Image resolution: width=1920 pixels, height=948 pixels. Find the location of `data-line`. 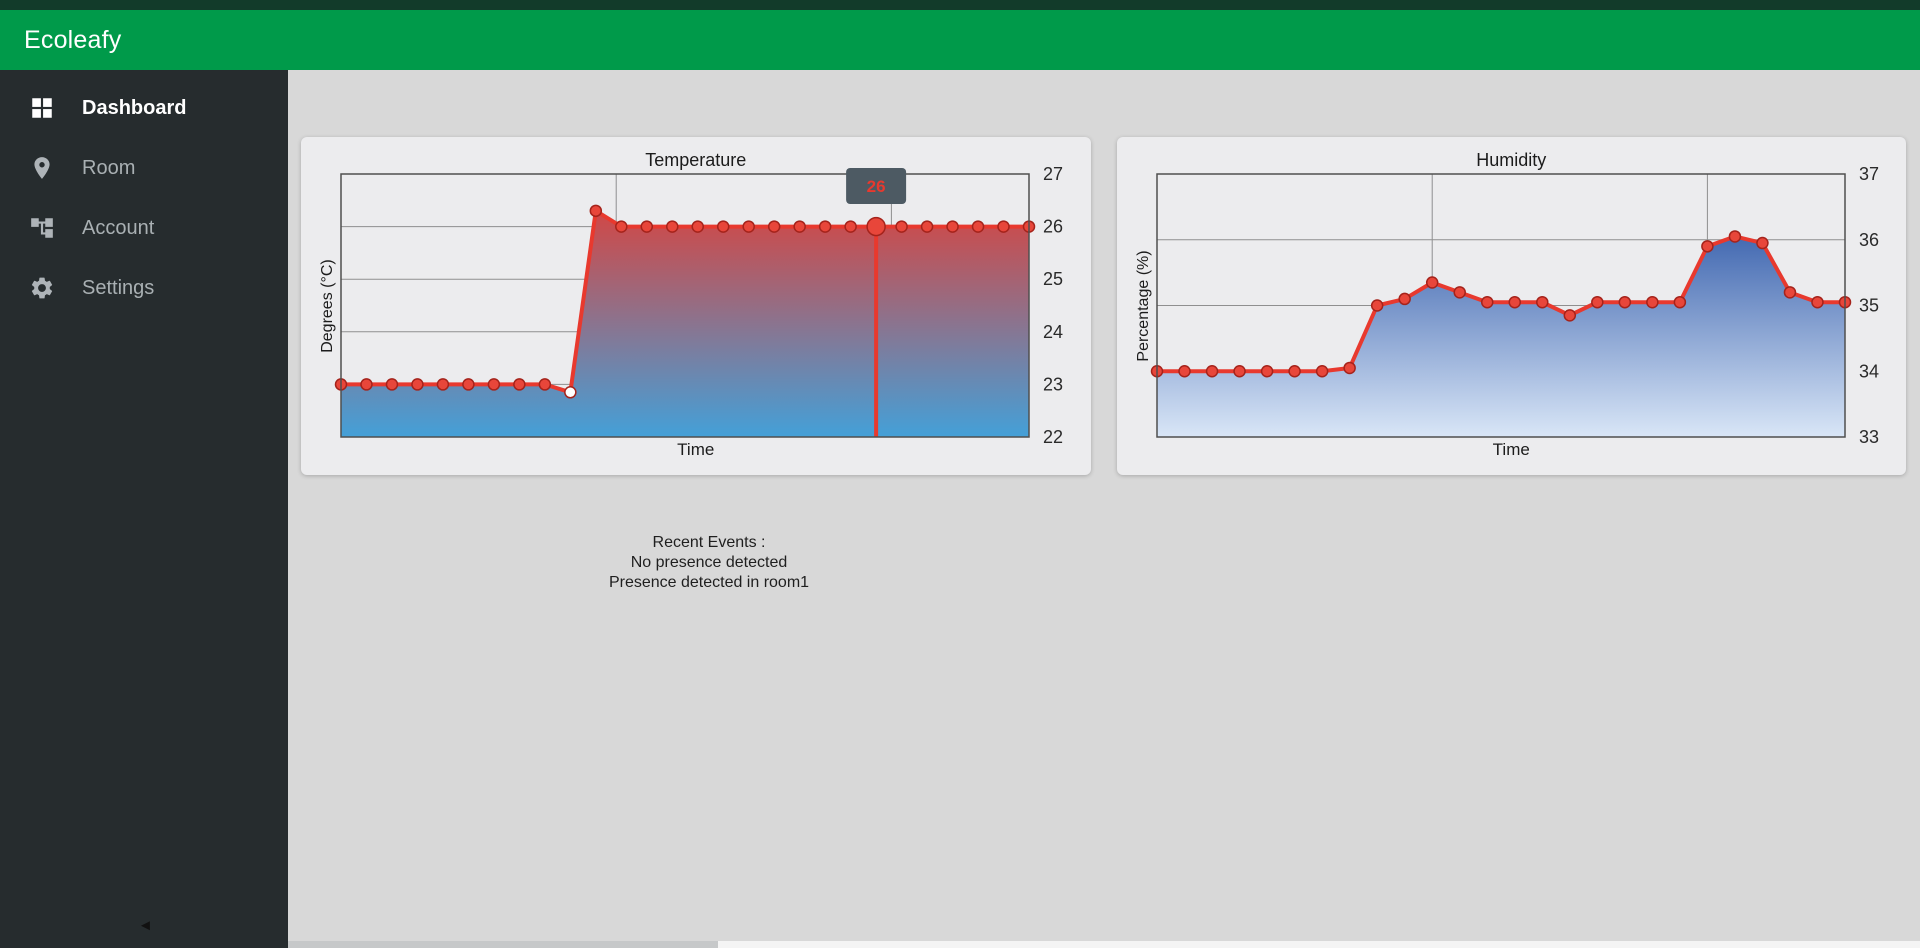

data-line is located at coordinates (685, 301).